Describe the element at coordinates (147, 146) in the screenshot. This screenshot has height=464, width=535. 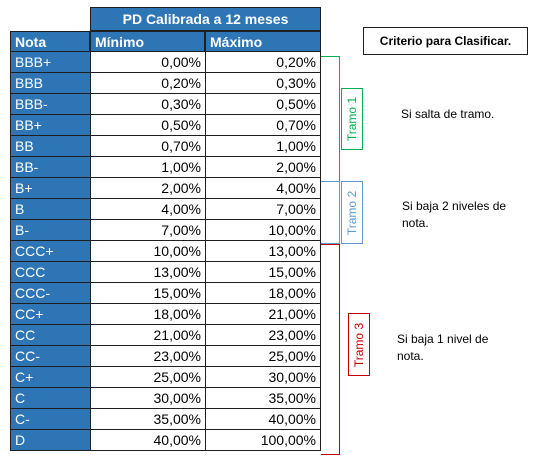
I see `minimo-cell: 0,70%` at that location.